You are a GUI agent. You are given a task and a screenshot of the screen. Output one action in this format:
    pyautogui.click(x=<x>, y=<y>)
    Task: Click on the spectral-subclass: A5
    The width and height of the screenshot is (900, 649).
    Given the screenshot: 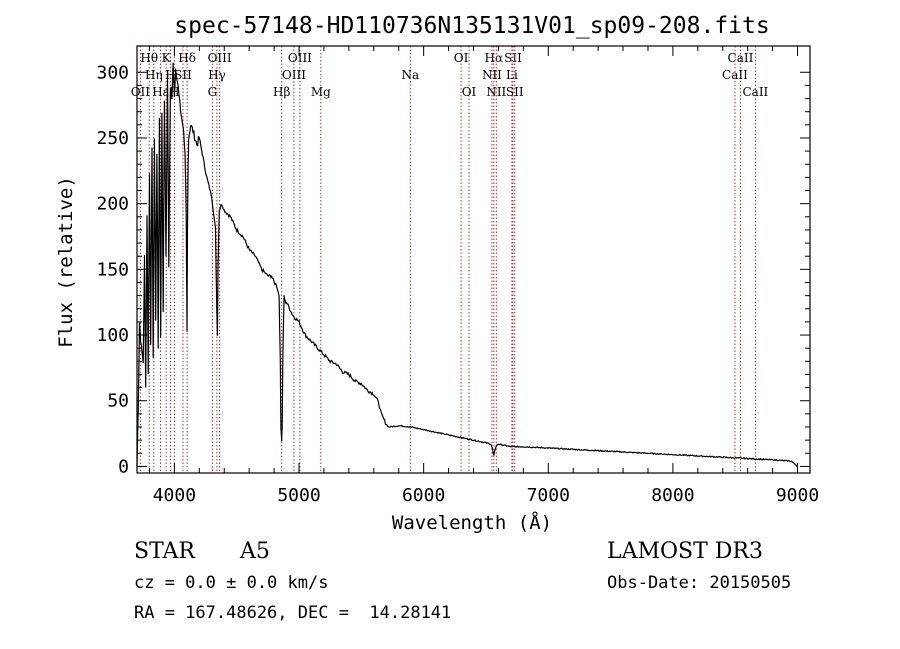 What is the action you would take?
    pyautogui.click(x=255, y=551)
    